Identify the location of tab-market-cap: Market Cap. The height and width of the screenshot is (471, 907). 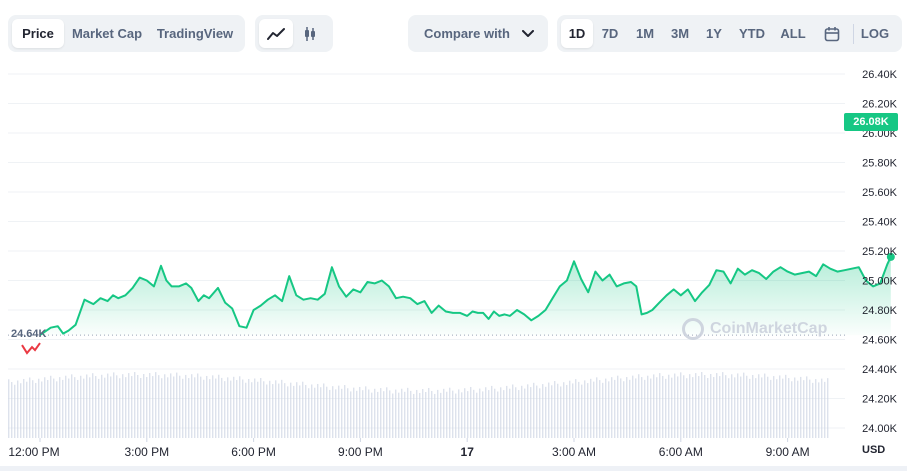
(107, 33).